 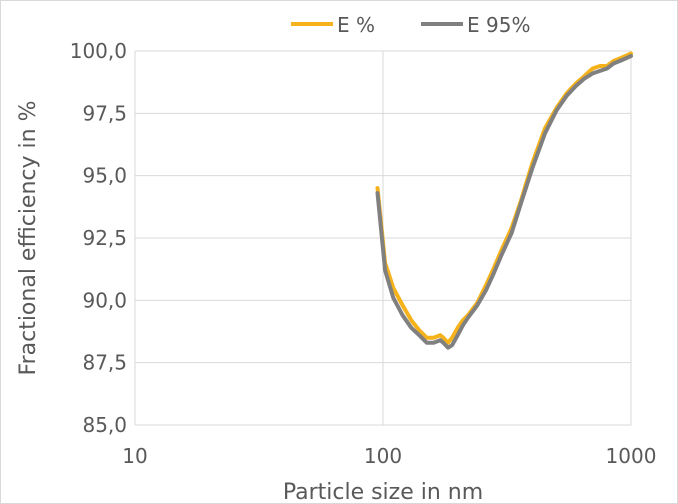 I want to click on legend-label: E %, so click(x=356, y=25).